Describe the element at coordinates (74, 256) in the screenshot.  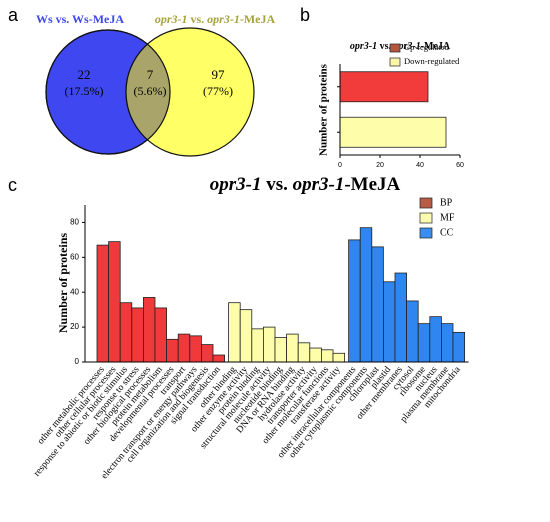
I see `y-tick-label: 60` at that location.